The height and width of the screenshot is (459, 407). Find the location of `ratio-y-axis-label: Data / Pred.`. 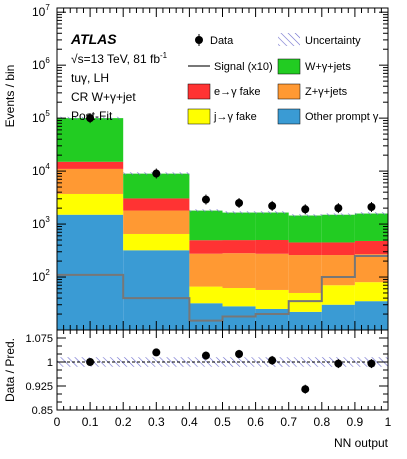

ratio-y-axis-label: Data / Pred. is located at coordinates (10, 370).